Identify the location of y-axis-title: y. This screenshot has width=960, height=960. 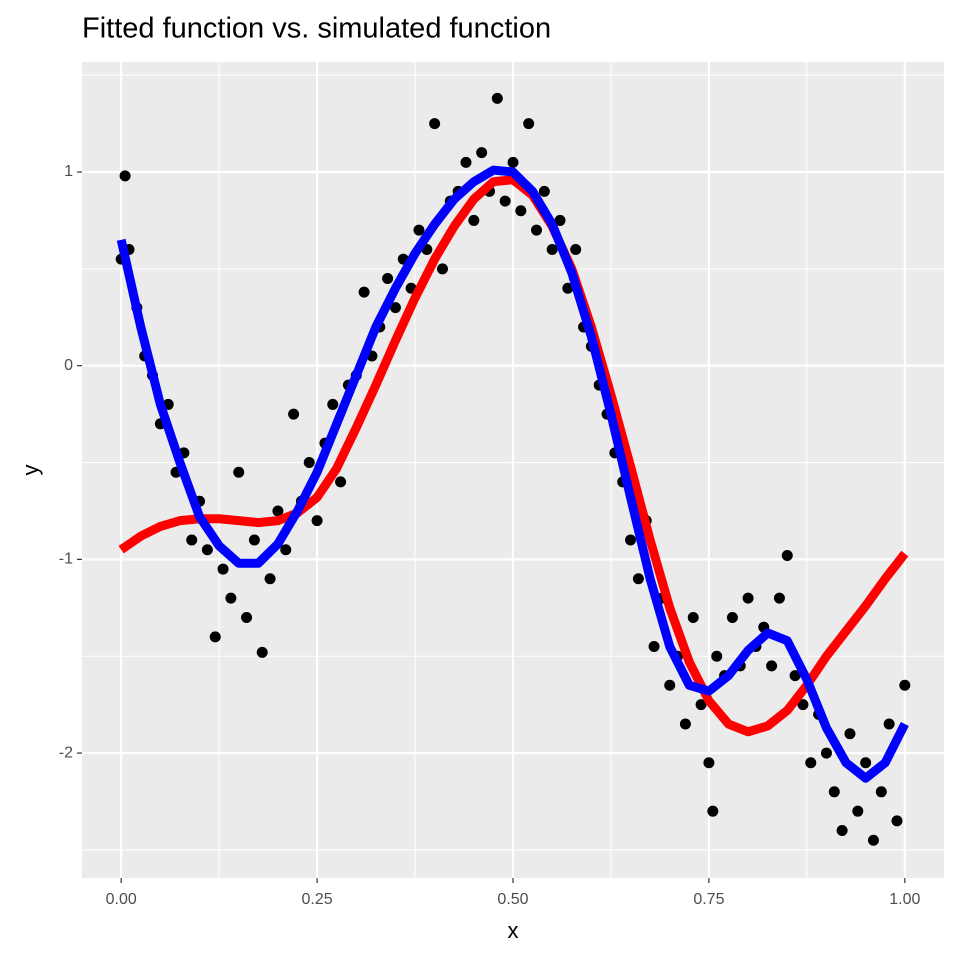
(30, 470).